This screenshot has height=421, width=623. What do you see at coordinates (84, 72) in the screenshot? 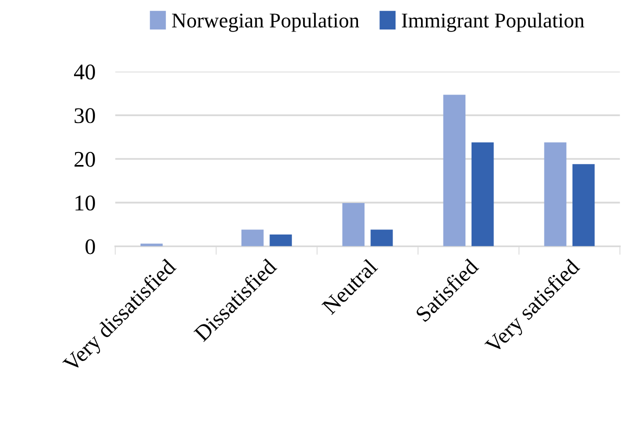
I see `y-tick-label: 40` at bounding box center [84, 72].